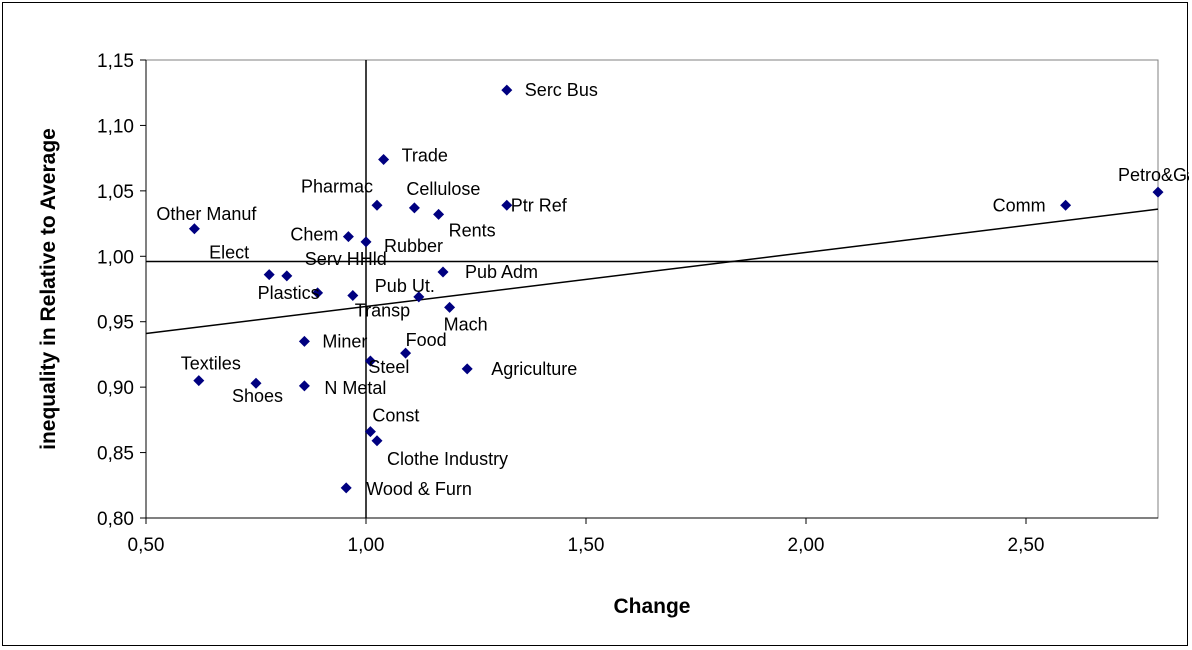 The image size is (1192, 650). I want to click on point-label: Plastics, so click(289, 293).